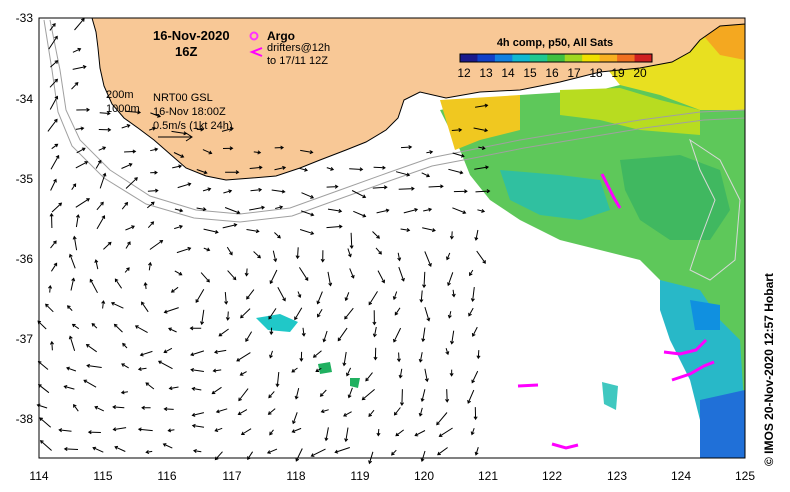 Image resolution: width=790 pixels, height=492 pixels. I want to click on colorbar-title: 4h comp, p50, All Sats, so click(555, 43).